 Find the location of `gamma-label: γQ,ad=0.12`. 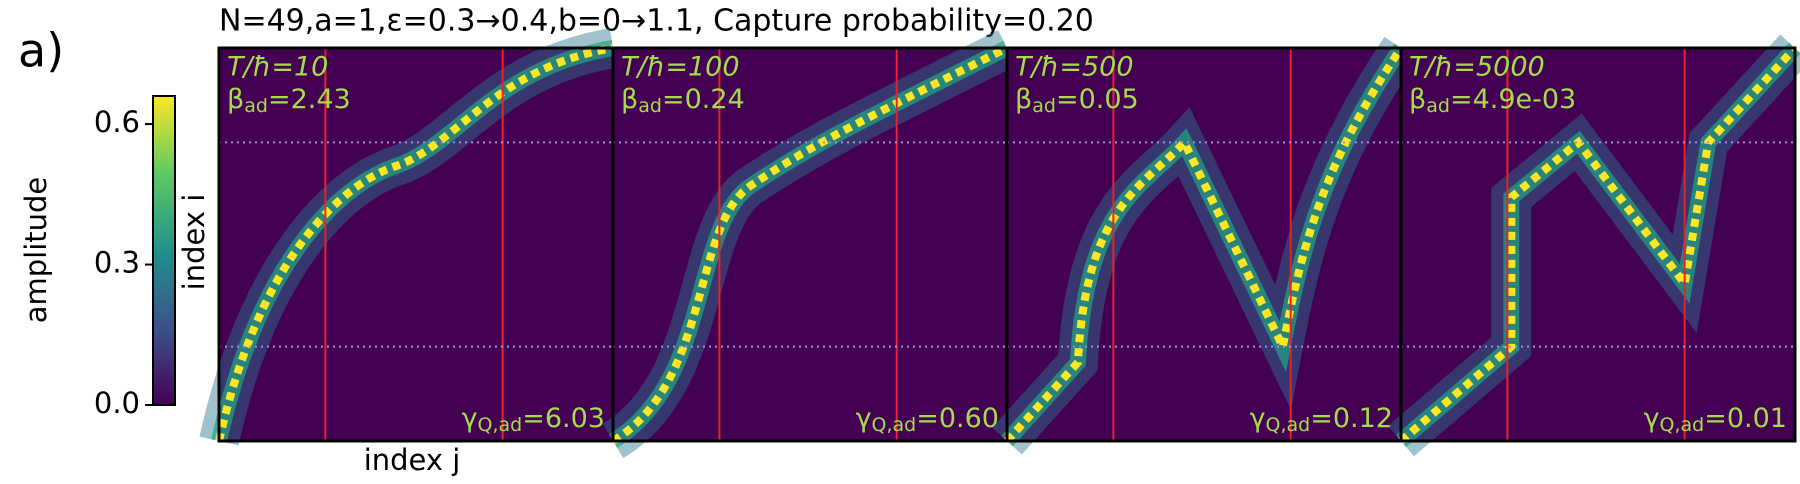

gamma-label: γQ,ad=0.12 is located at coordinates (1321, 419).